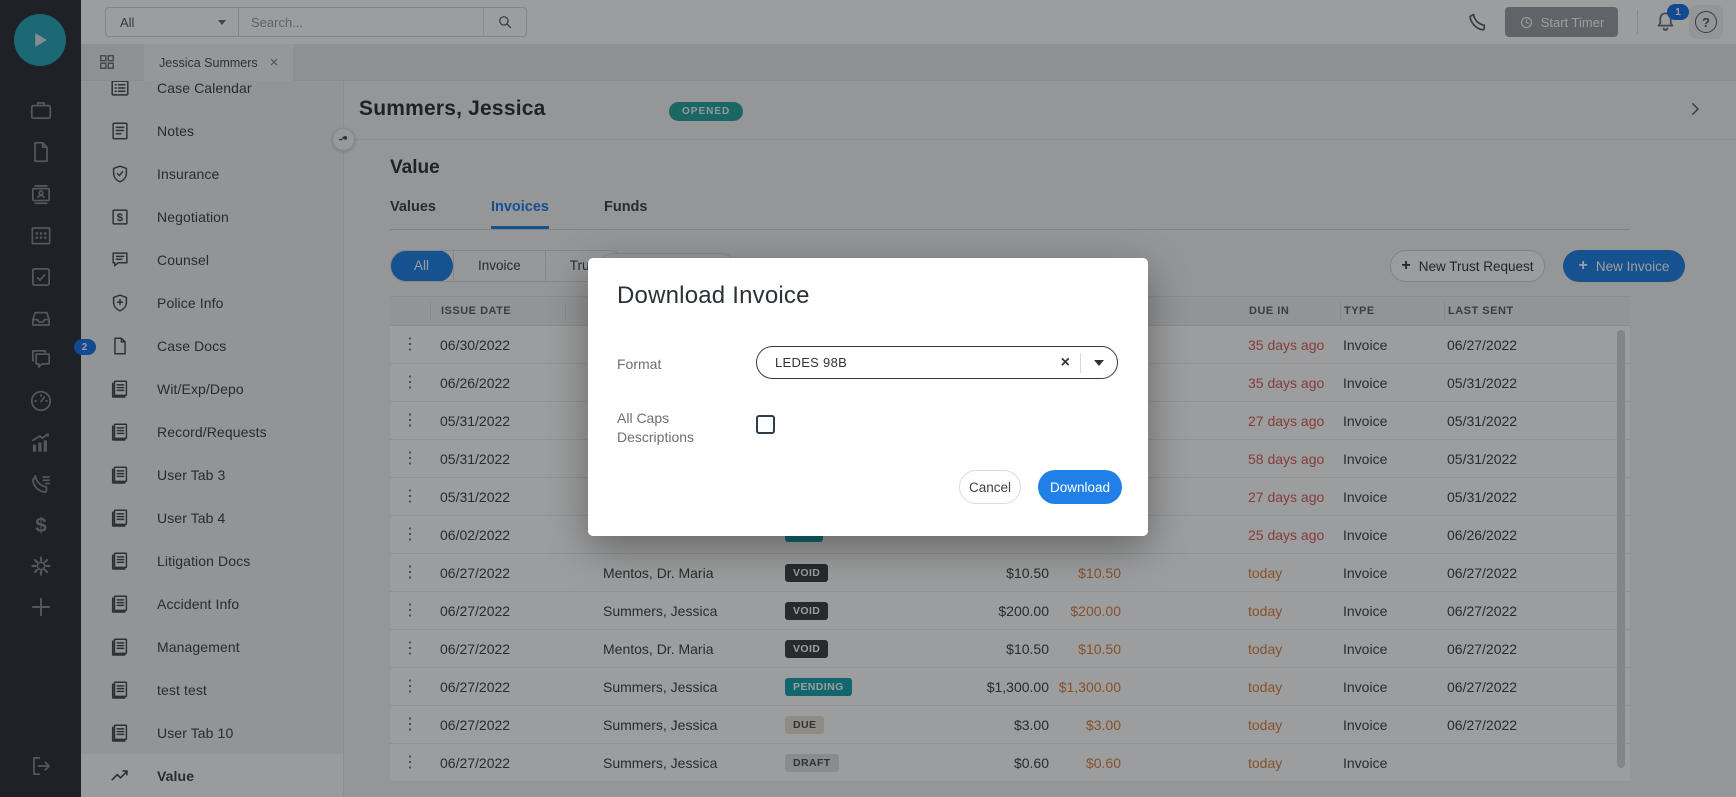 The width and height of the screenshot is (1736, 797). What do you see at coordinates (990, 487) in the screenshot?
I see `cancel-button: Cancel` at bounding box center [990, 487].